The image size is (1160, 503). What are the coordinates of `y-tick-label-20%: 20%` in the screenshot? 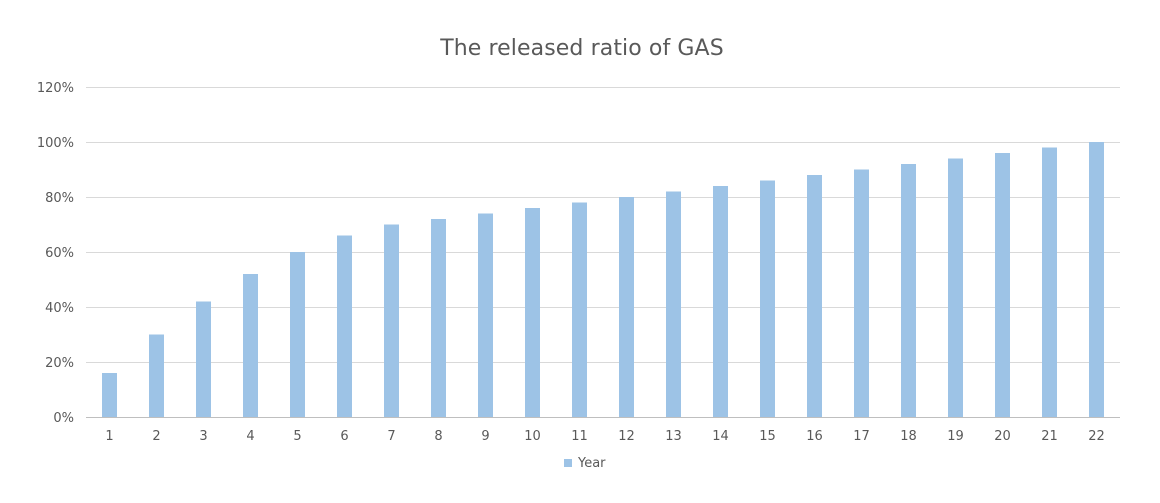 It's located at (59, 363).